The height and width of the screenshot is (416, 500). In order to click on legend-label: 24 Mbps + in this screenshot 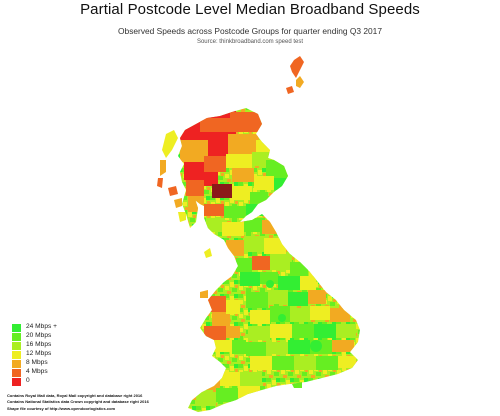, I will do `click(41, 326)`.